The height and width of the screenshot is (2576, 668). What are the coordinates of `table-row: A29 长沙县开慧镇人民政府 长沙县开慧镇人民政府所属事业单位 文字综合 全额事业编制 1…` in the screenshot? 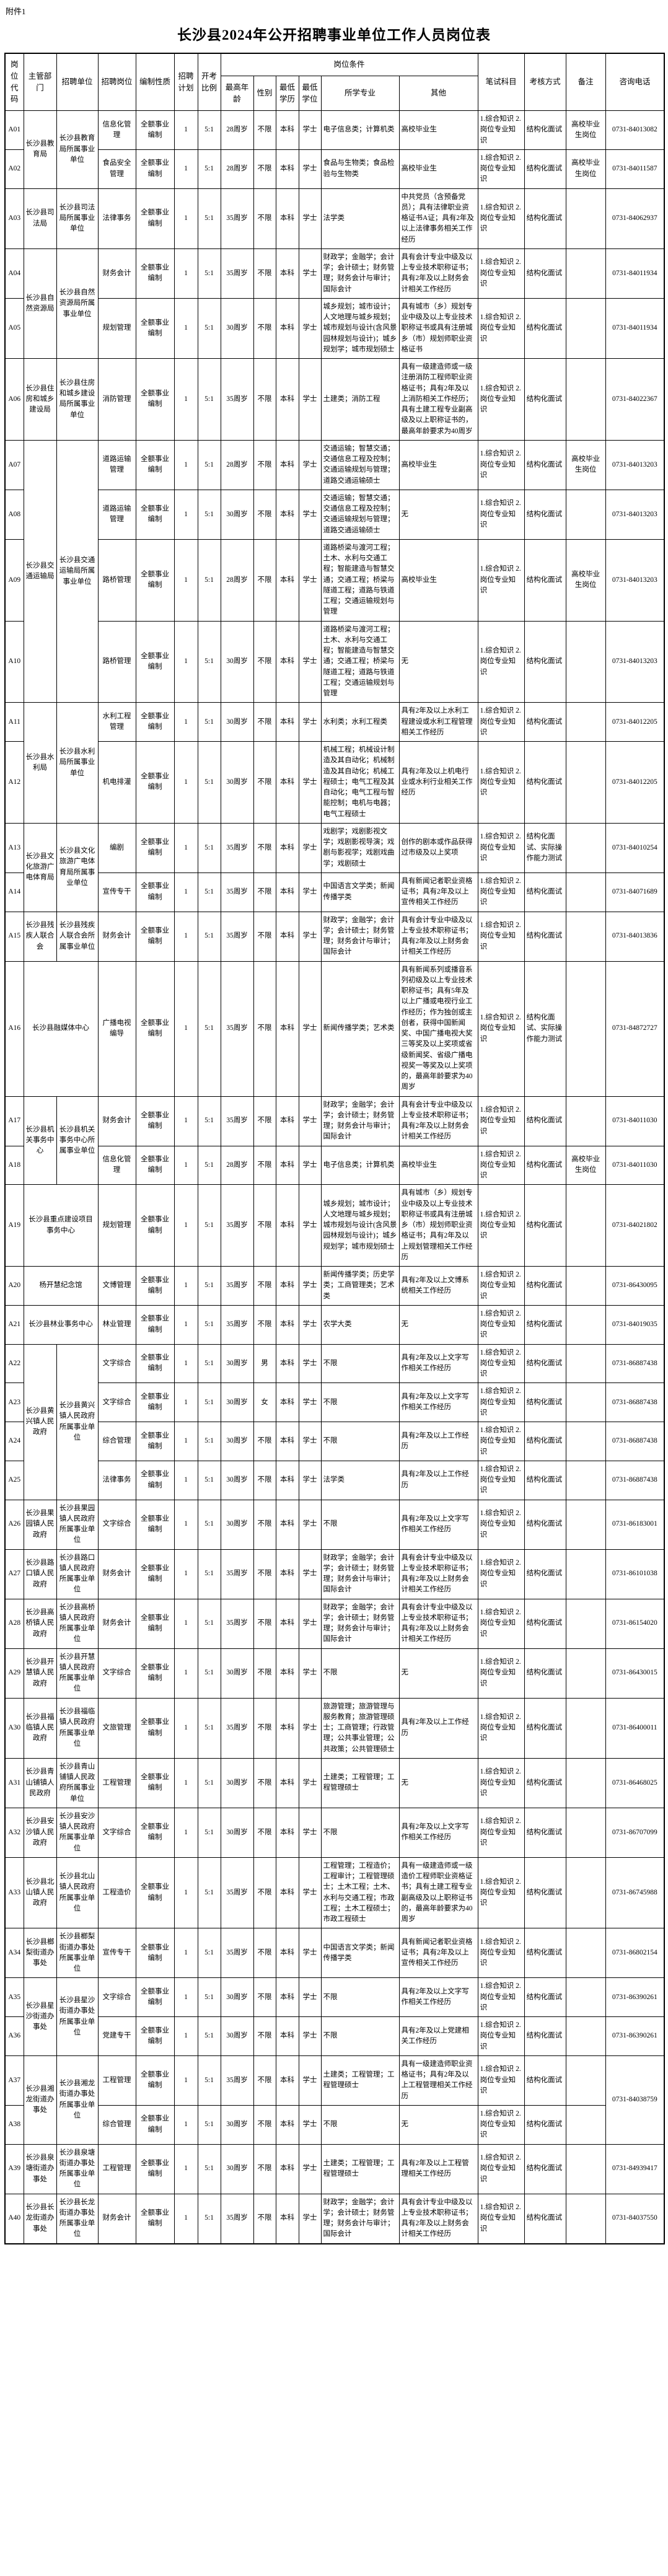 It's located at (334, 1673).